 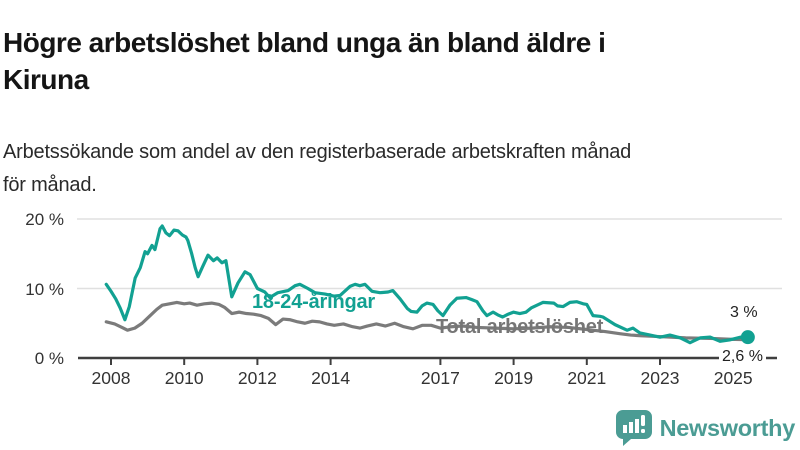 I want to click on x-tick-label: 2010, so click(x=184, y=378).